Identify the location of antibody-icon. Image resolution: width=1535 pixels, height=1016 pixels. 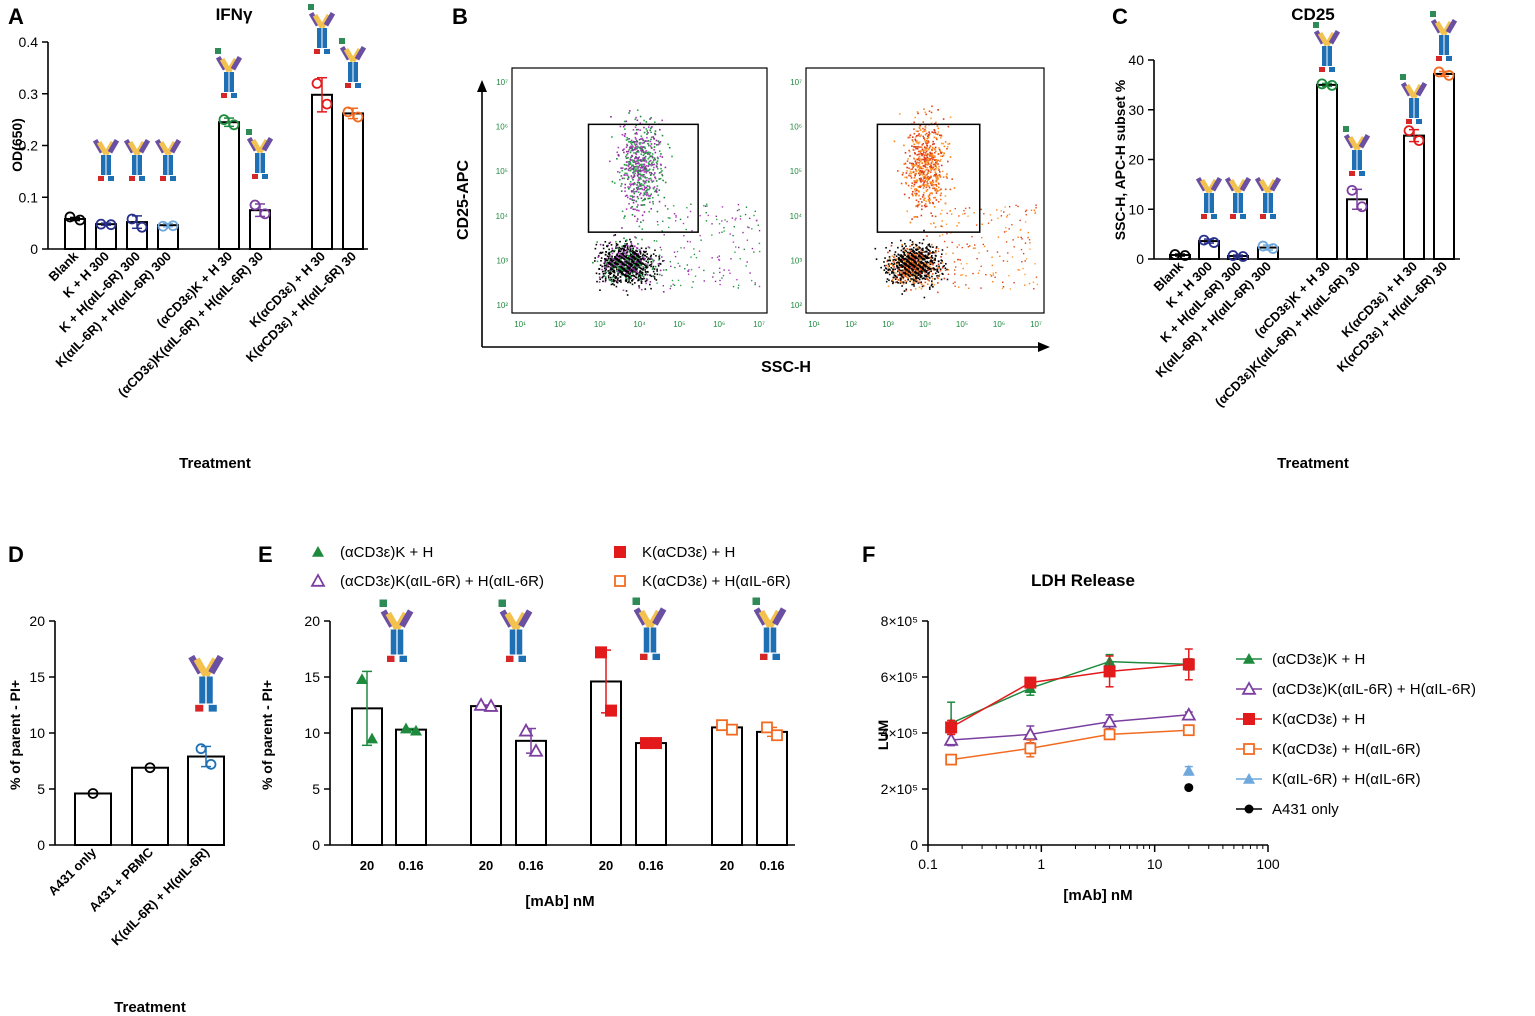
(259, 154).